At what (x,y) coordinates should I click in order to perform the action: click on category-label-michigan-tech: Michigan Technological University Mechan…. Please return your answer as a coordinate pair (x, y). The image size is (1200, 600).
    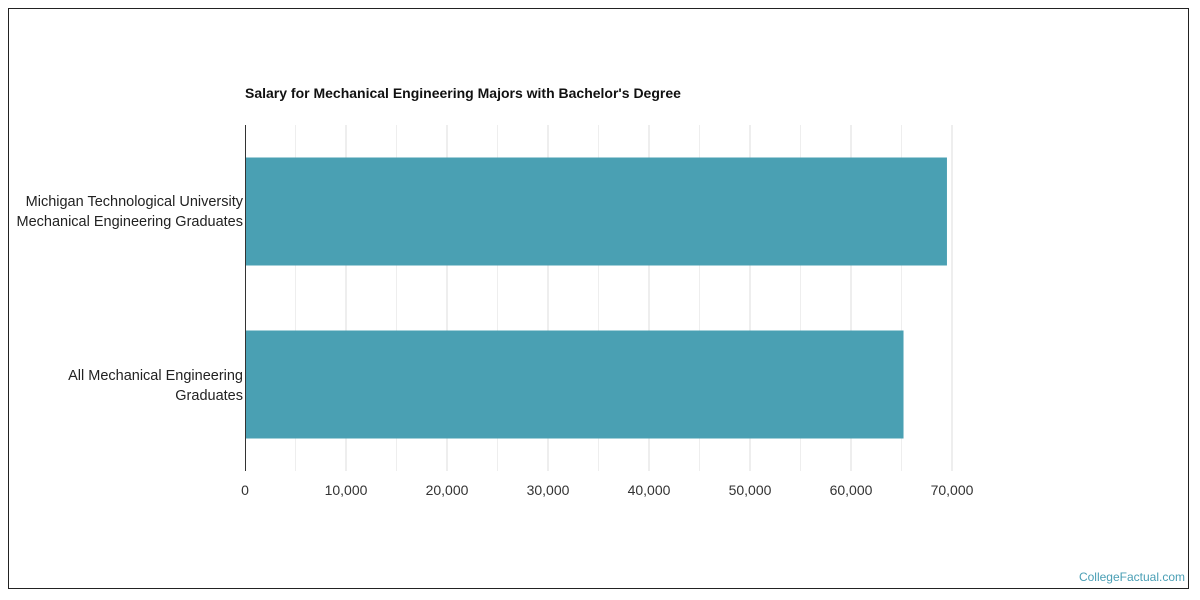
    Looking at the image, I should click on (130, 212).